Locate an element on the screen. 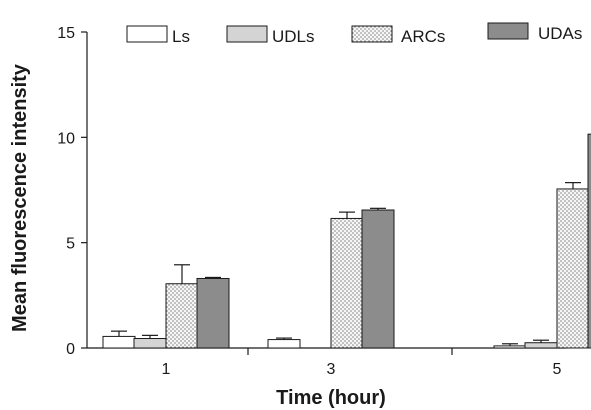  y-tick-label: 5 is located at coordinates (70, 244).